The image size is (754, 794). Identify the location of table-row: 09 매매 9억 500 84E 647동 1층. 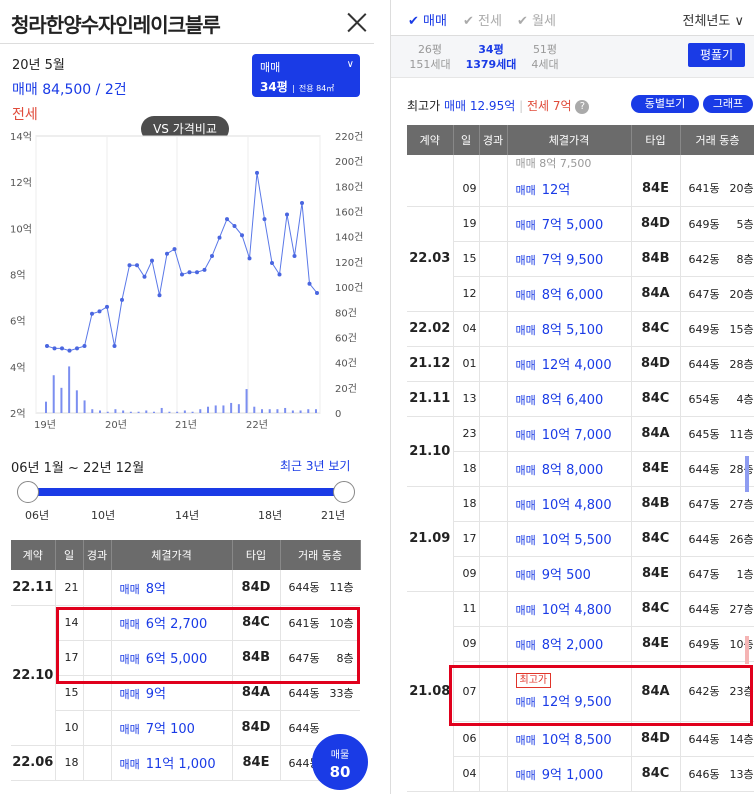
(580, 574).